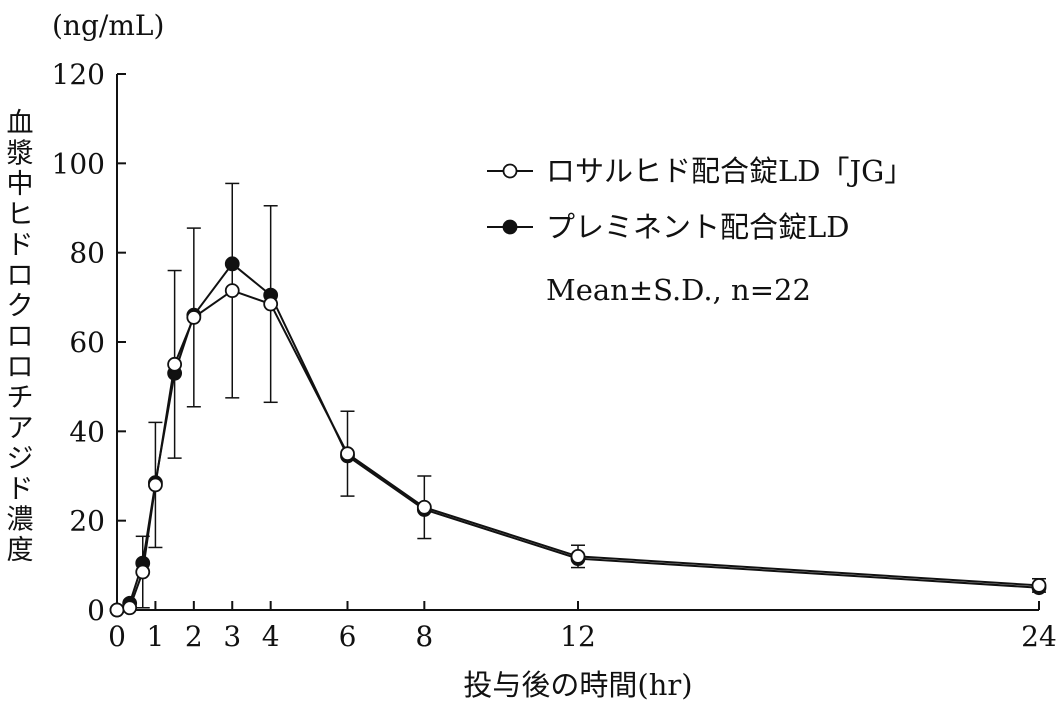  I want to click on legend-note: Mean±S.D., n=22, so click(678, 290).